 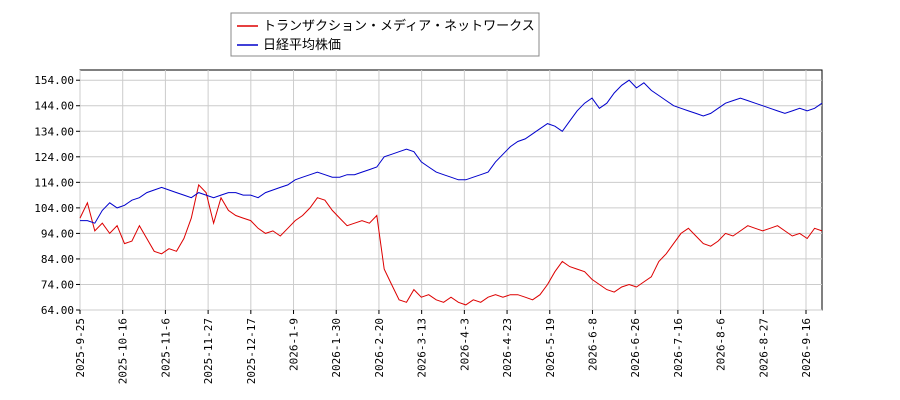 What do you see at coordinates (635, 348) in the screenshot?
I see `x-tick-label: 2026-6-26` at bounding box center [635, 348].